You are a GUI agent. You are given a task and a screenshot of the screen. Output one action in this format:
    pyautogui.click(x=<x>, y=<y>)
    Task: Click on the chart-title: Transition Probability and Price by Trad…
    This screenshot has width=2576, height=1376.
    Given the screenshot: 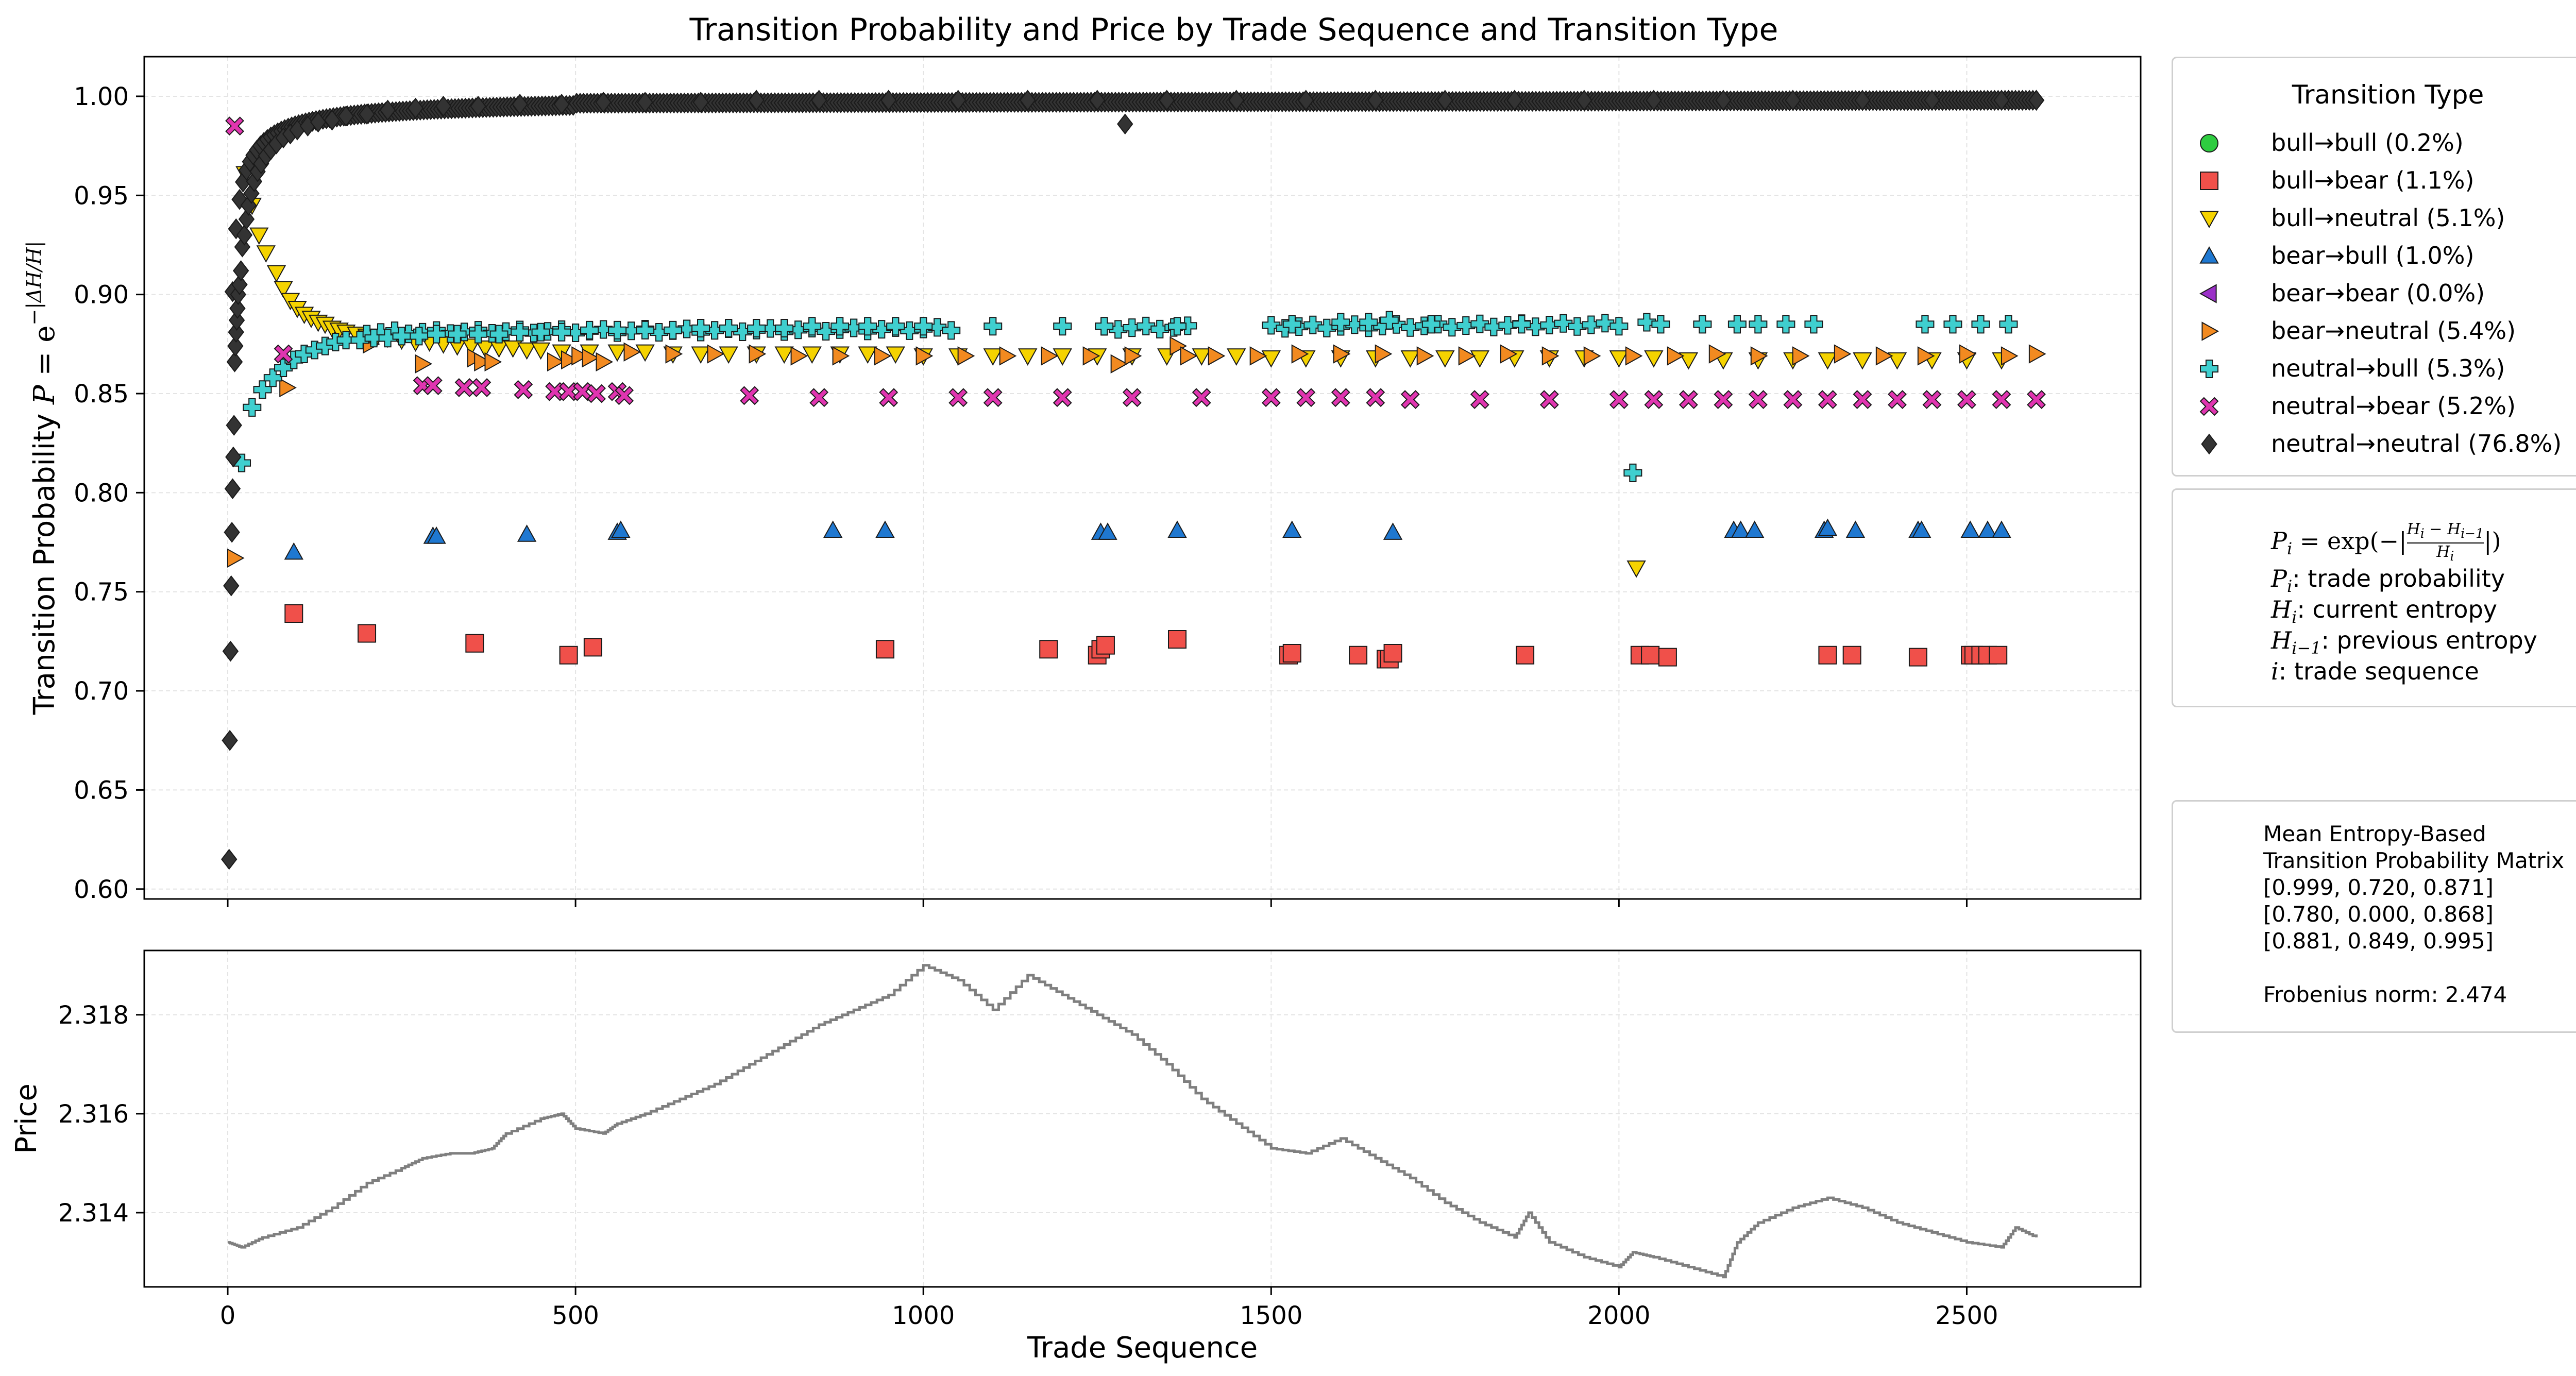 What is the action you would take?
    pyautogui.click(x=1233, y=30)
    